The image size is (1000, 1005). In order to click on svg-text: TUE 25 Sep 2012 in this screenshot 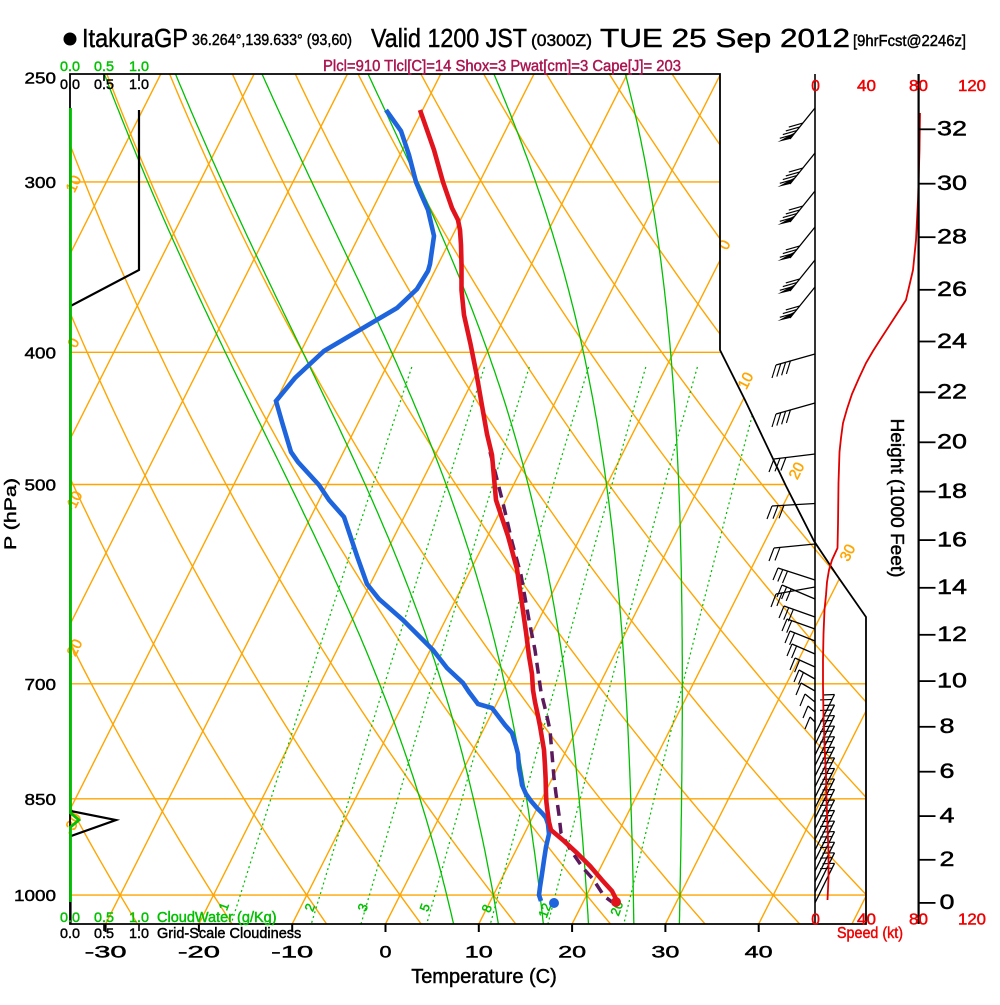, I will do `click(725, 38)`.